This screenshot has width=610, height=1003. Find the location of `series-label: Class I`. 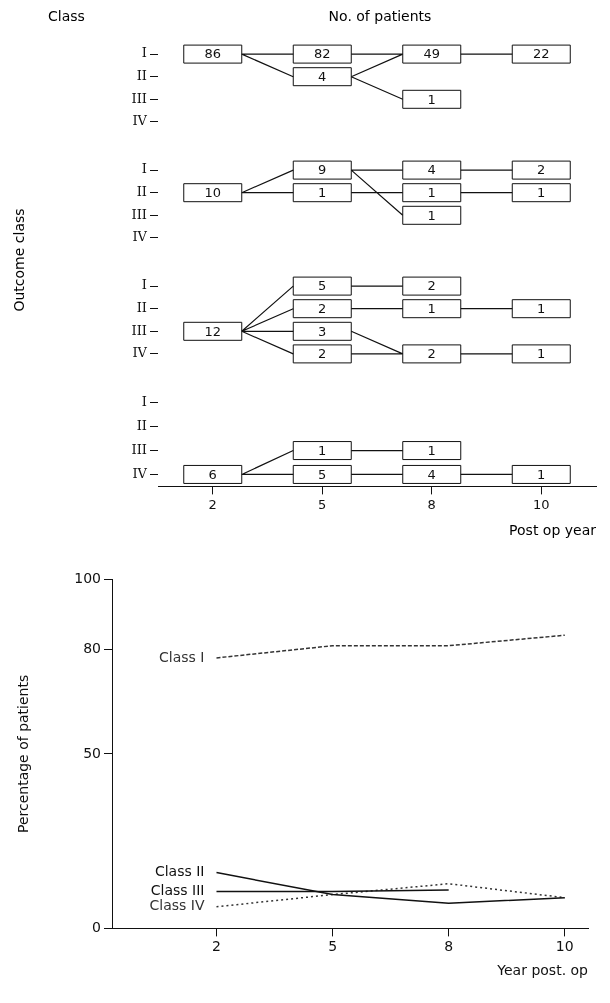

series-label: Class I is located at coordinates (182, 656).